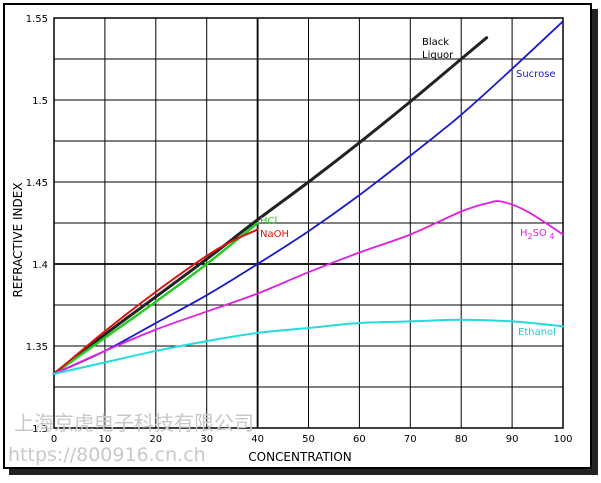 The height and width of the screenshot is (483, 601). Describe the element at coordinates (105, 439) in the screenshot. I see `x-tick-label: 10` at that location.